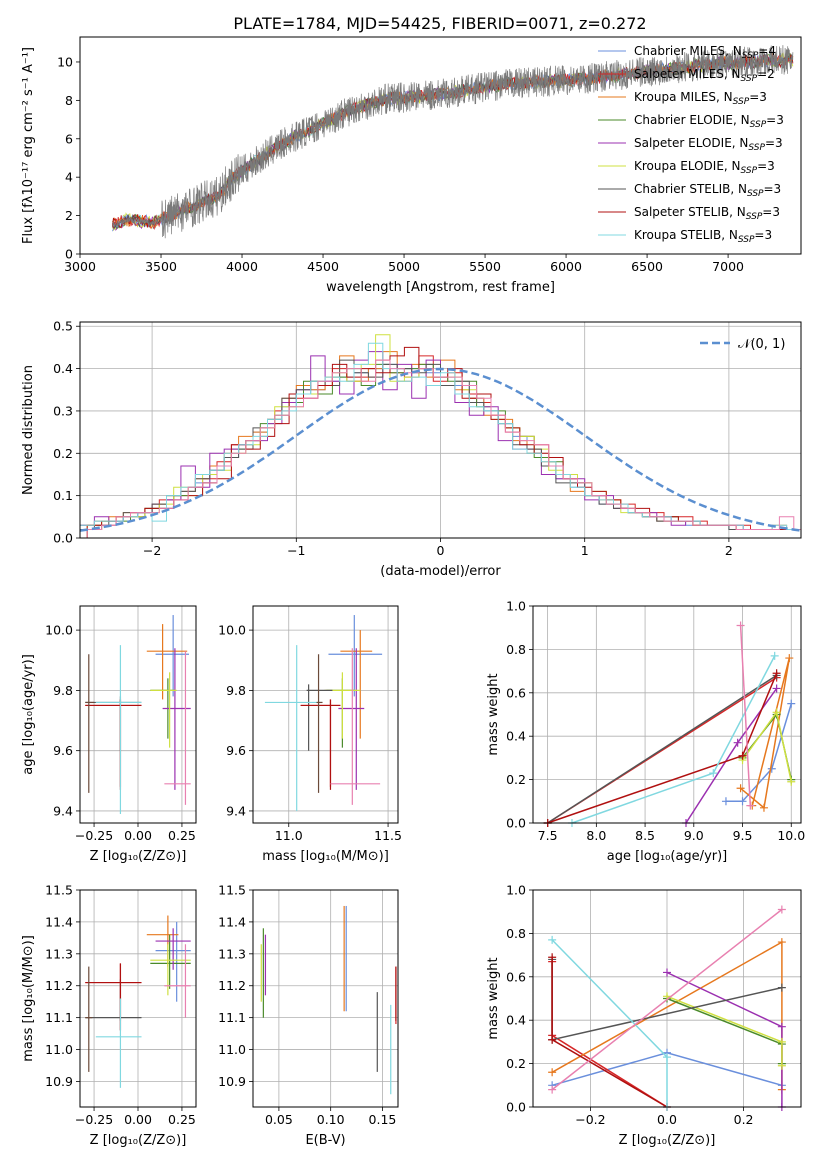  What do you see at coordinates (440, 449) in the screenshot?
I see `normal-curve` at bounding box center [440, 449].